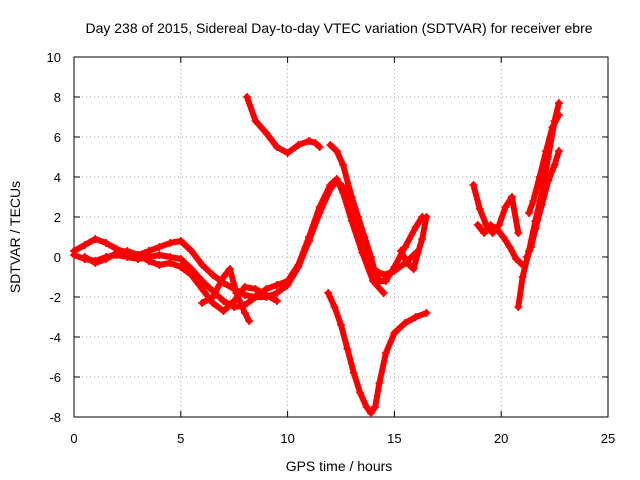  Describe the element at coordinates (180, 438) in the screenshot. I see `x-tick-label: 5` at that location.